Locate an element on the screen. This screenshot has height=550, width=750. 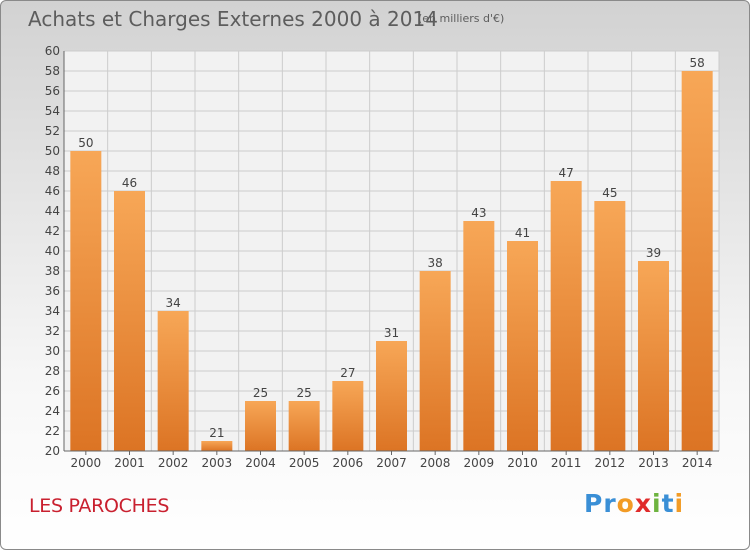
x-tick-label: 2003 is located at coordinates (217, 463).